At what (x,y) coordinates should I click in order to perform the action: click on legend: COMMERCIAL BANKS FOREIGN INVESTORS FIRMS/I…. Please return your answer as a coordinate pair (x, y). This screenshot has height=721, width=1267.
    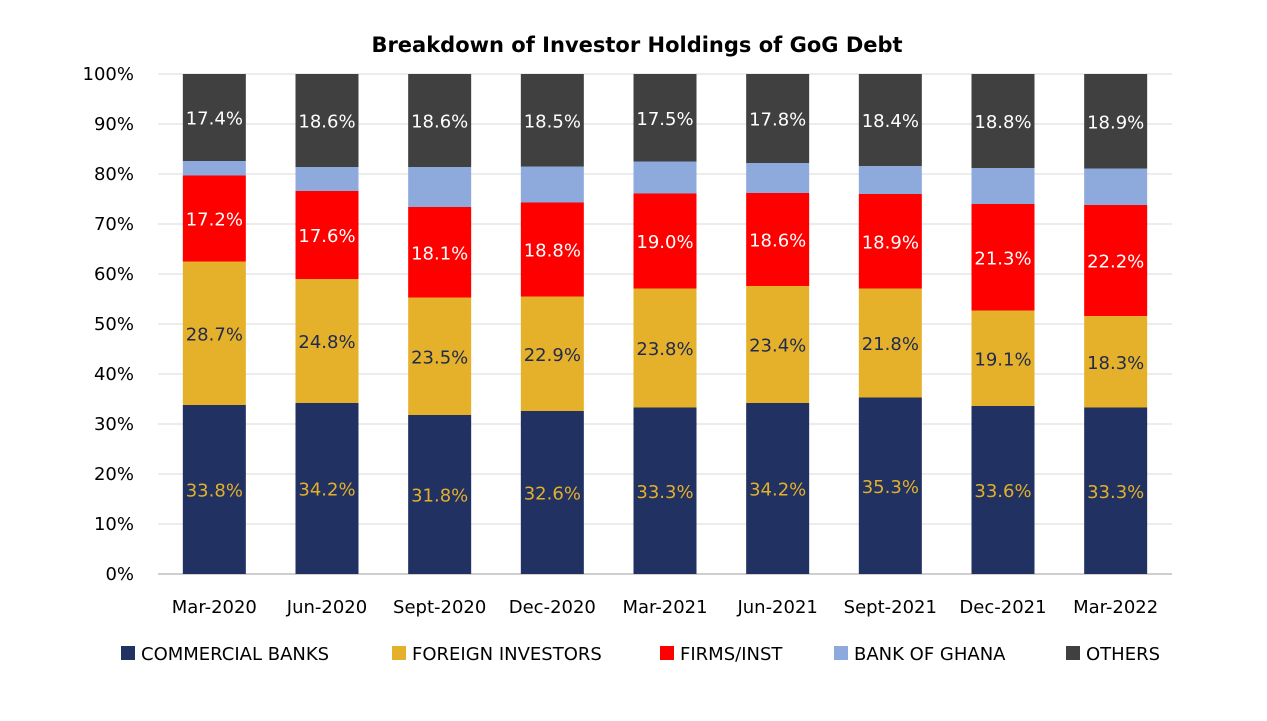
    Looking at the image, I should click on (640, 654).